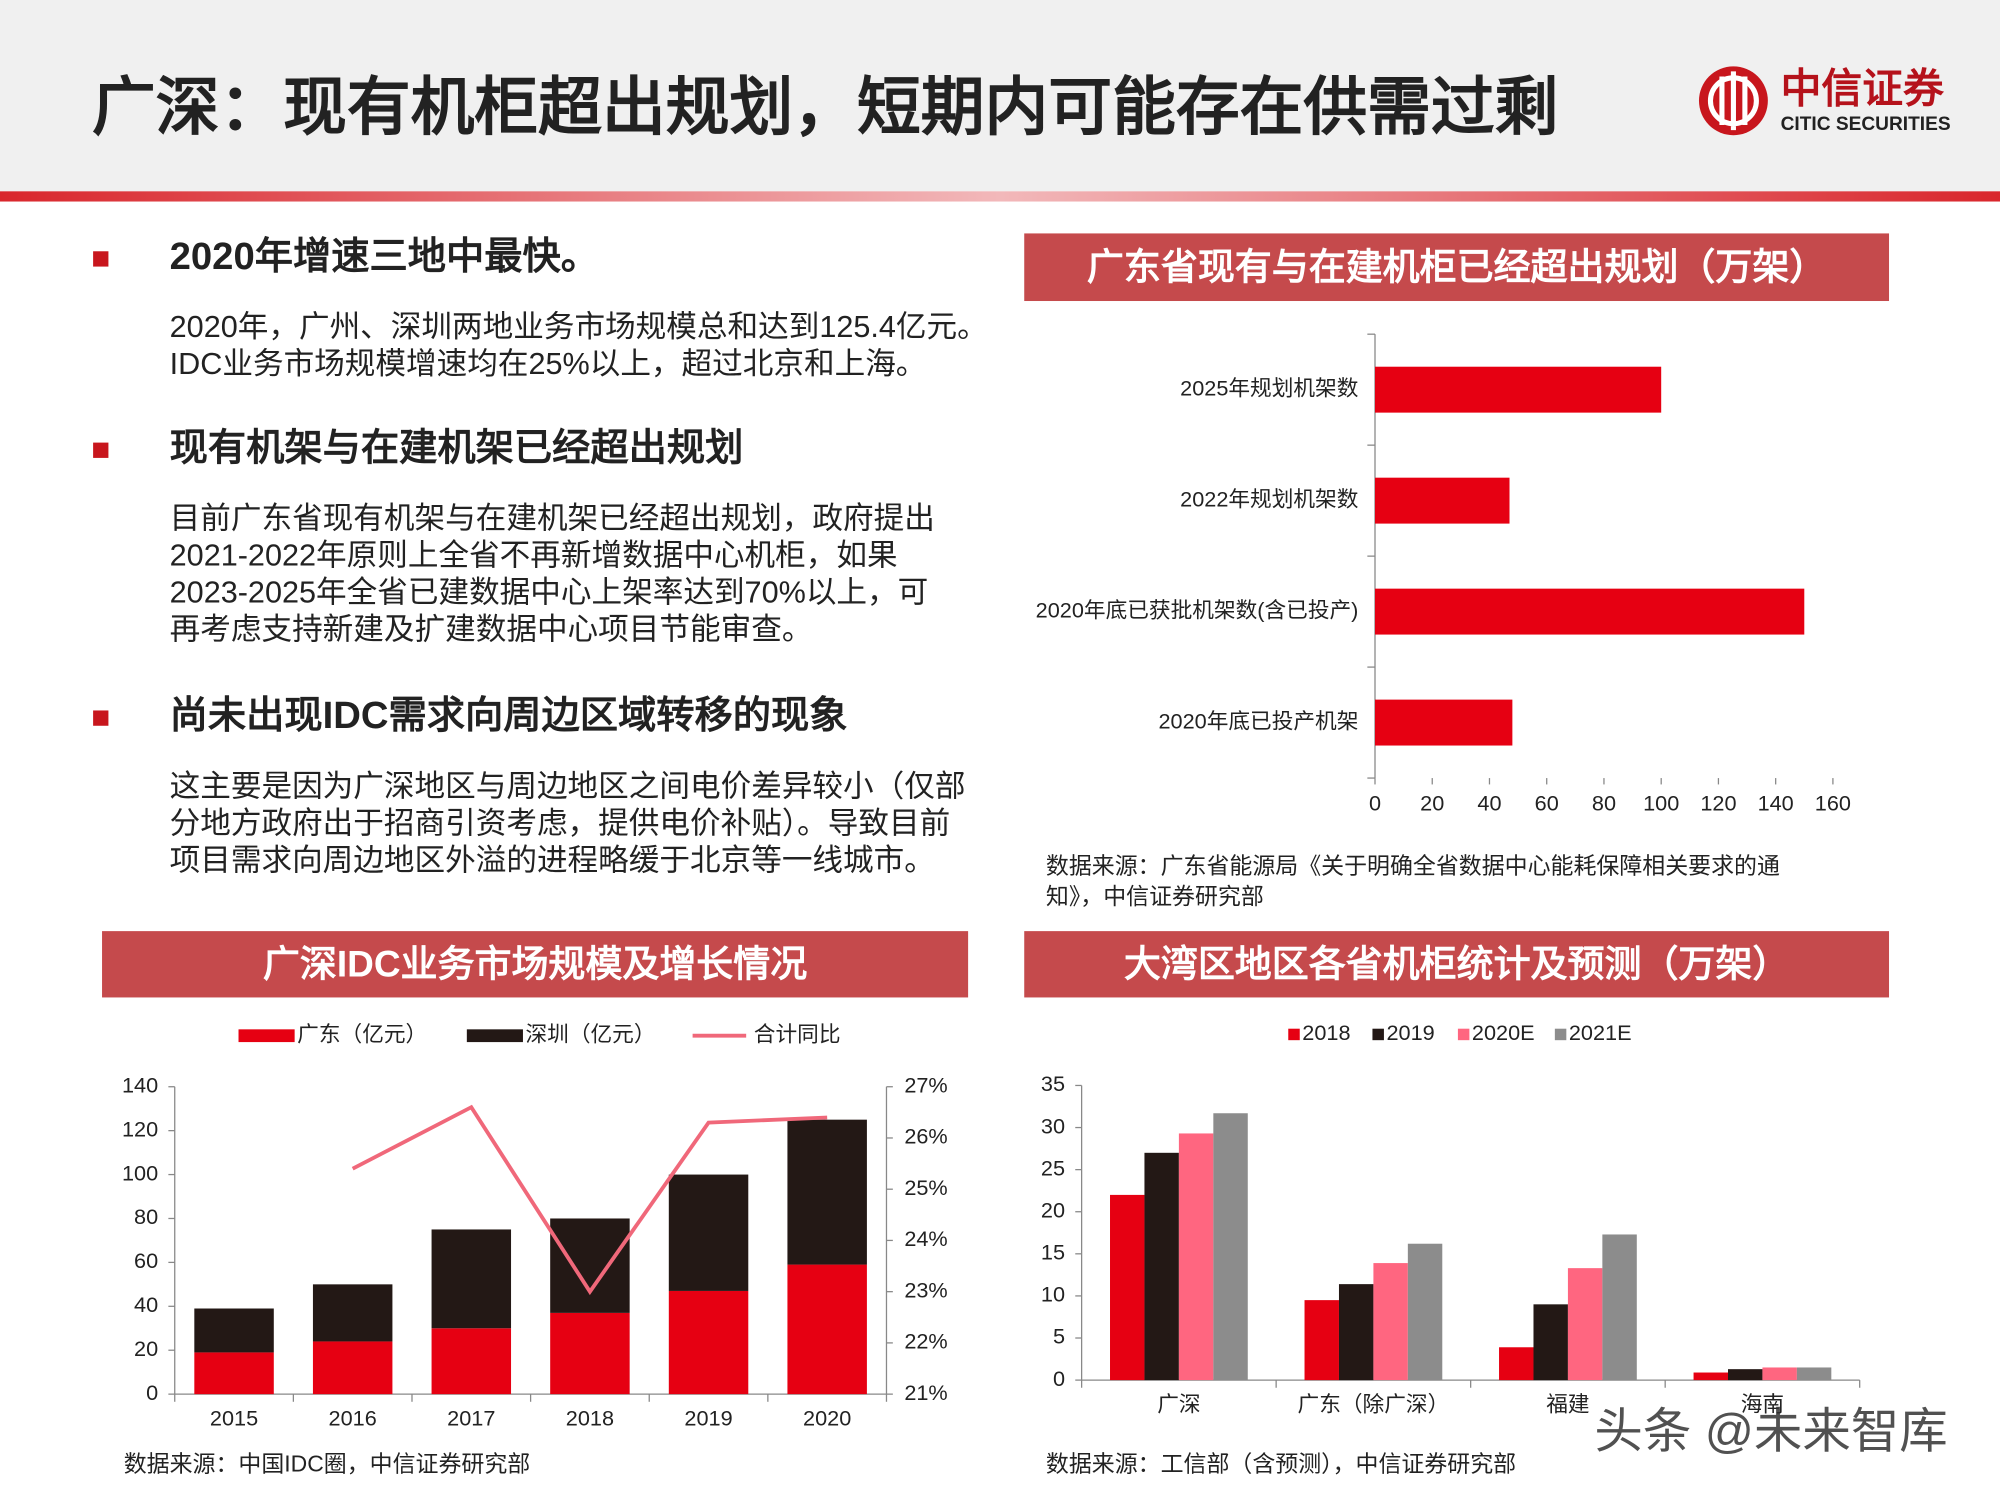 The width and height of the screenshot is (2000, 1500). I want to click on legend-label: 广东（亿元）, so click(362, 1033).